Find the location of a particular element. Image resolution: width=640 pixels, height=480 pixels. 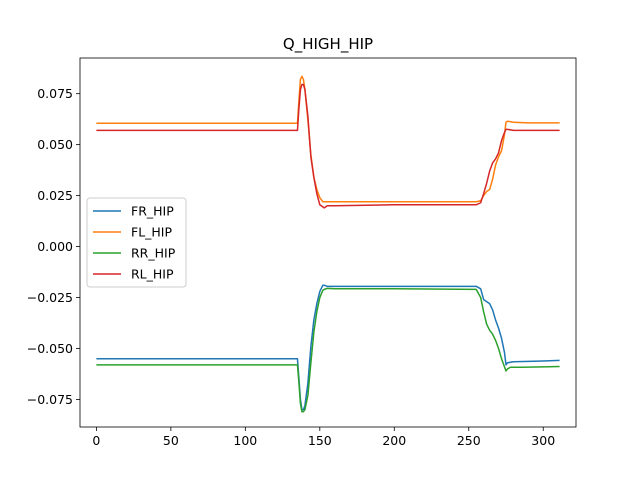

legend-label: RL_HIP is located at coordinates (152, 274).